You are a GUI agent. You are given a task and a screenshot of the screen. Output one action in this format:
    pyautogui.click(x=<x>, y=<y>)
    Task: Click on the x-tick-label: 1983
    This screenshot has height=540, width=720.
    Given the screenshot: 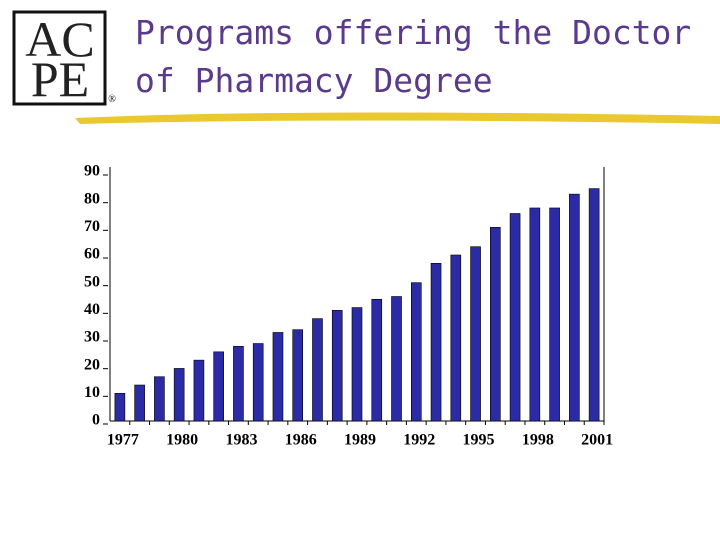 What is the action you would take?
    pyautogui.click(x=241, y=440)
    